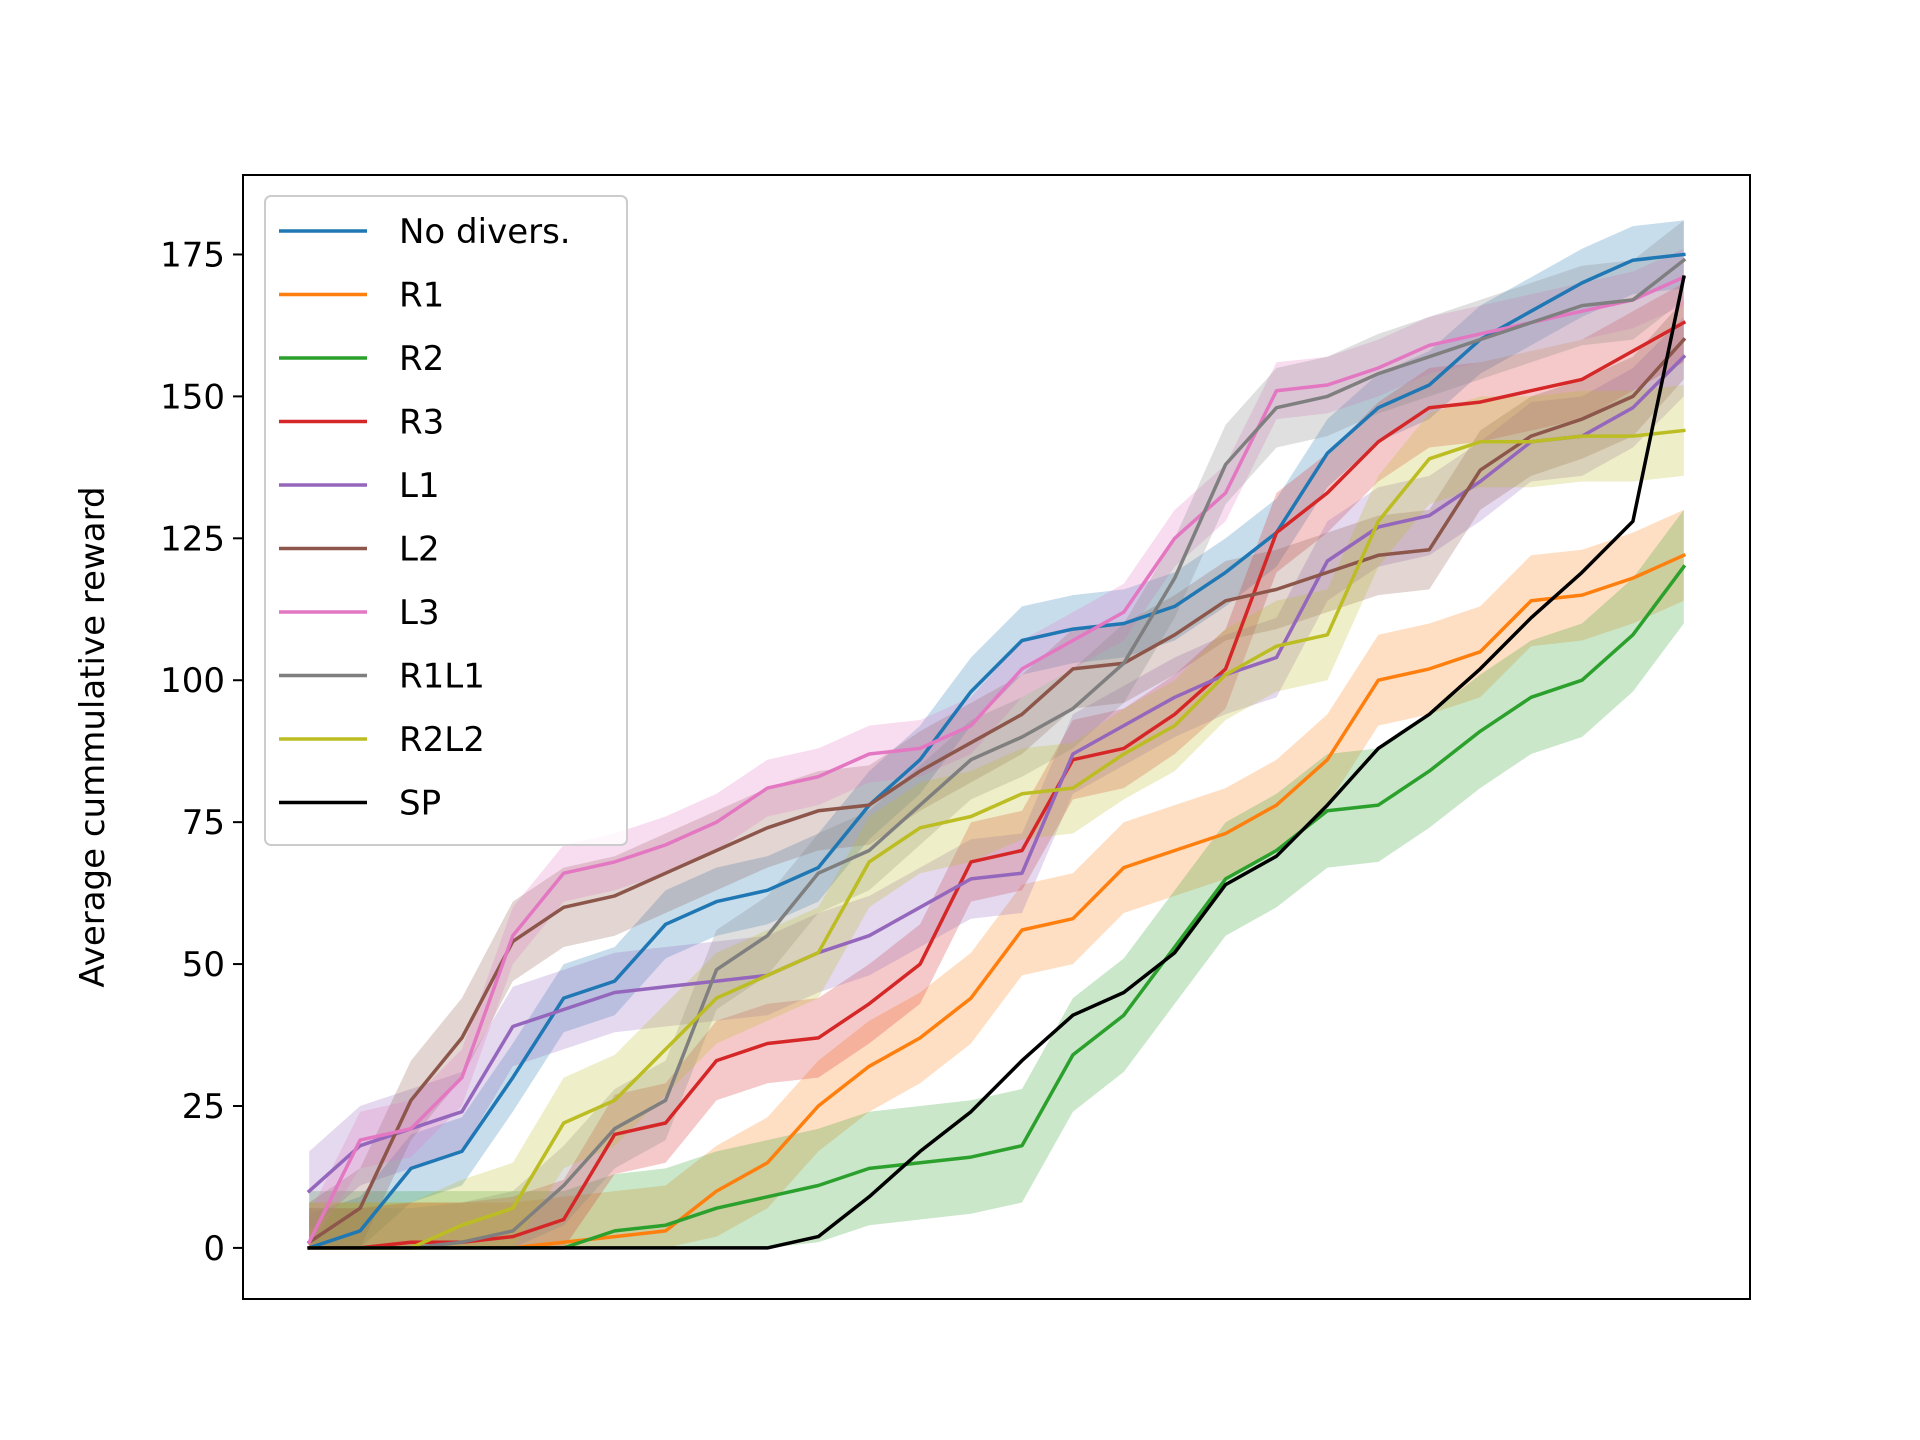 The width and height of the screenshot is (1920, 1440). What do you see at coordinates (359, 613) in the screenshot?
I see `legend-item-l3: L3` at bounding box center [359, 613].